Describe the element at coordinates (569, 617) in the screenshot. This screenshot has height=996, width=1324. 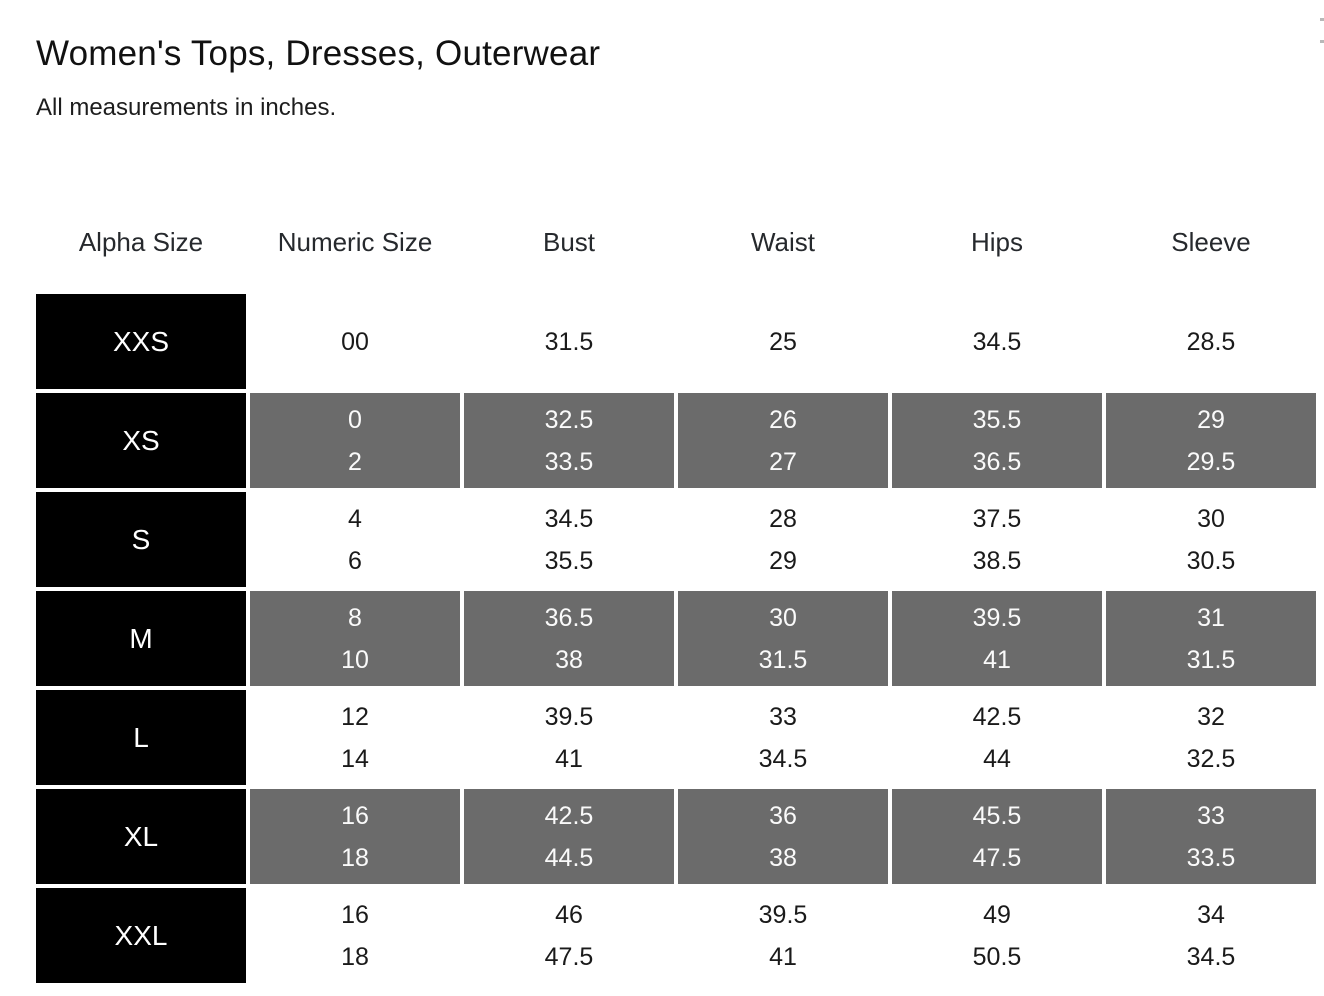
I see `cell-value: 36.5` at that location.